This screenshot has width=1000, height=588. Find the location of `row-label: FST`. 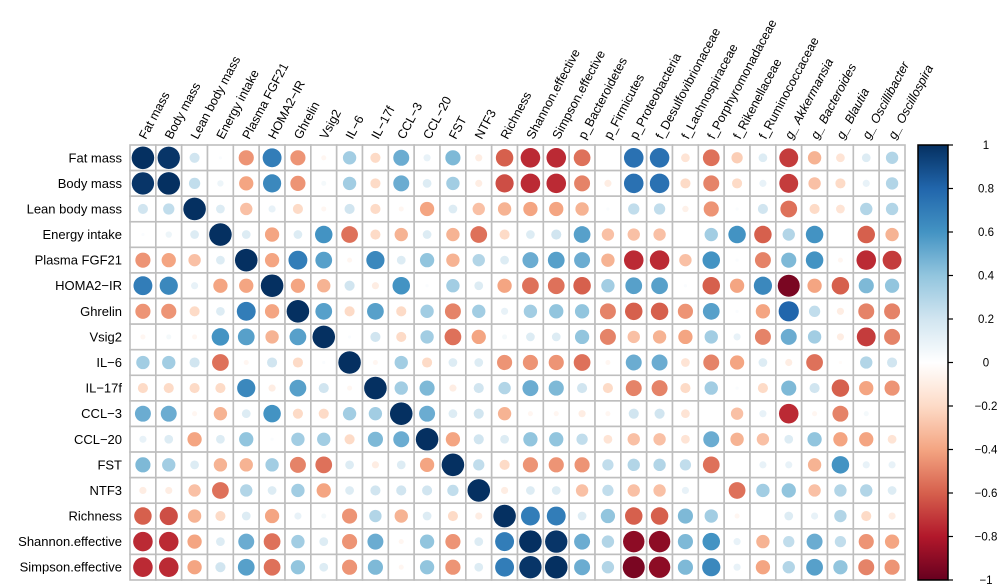

row-label: FST is located at coordinates (109, 464).